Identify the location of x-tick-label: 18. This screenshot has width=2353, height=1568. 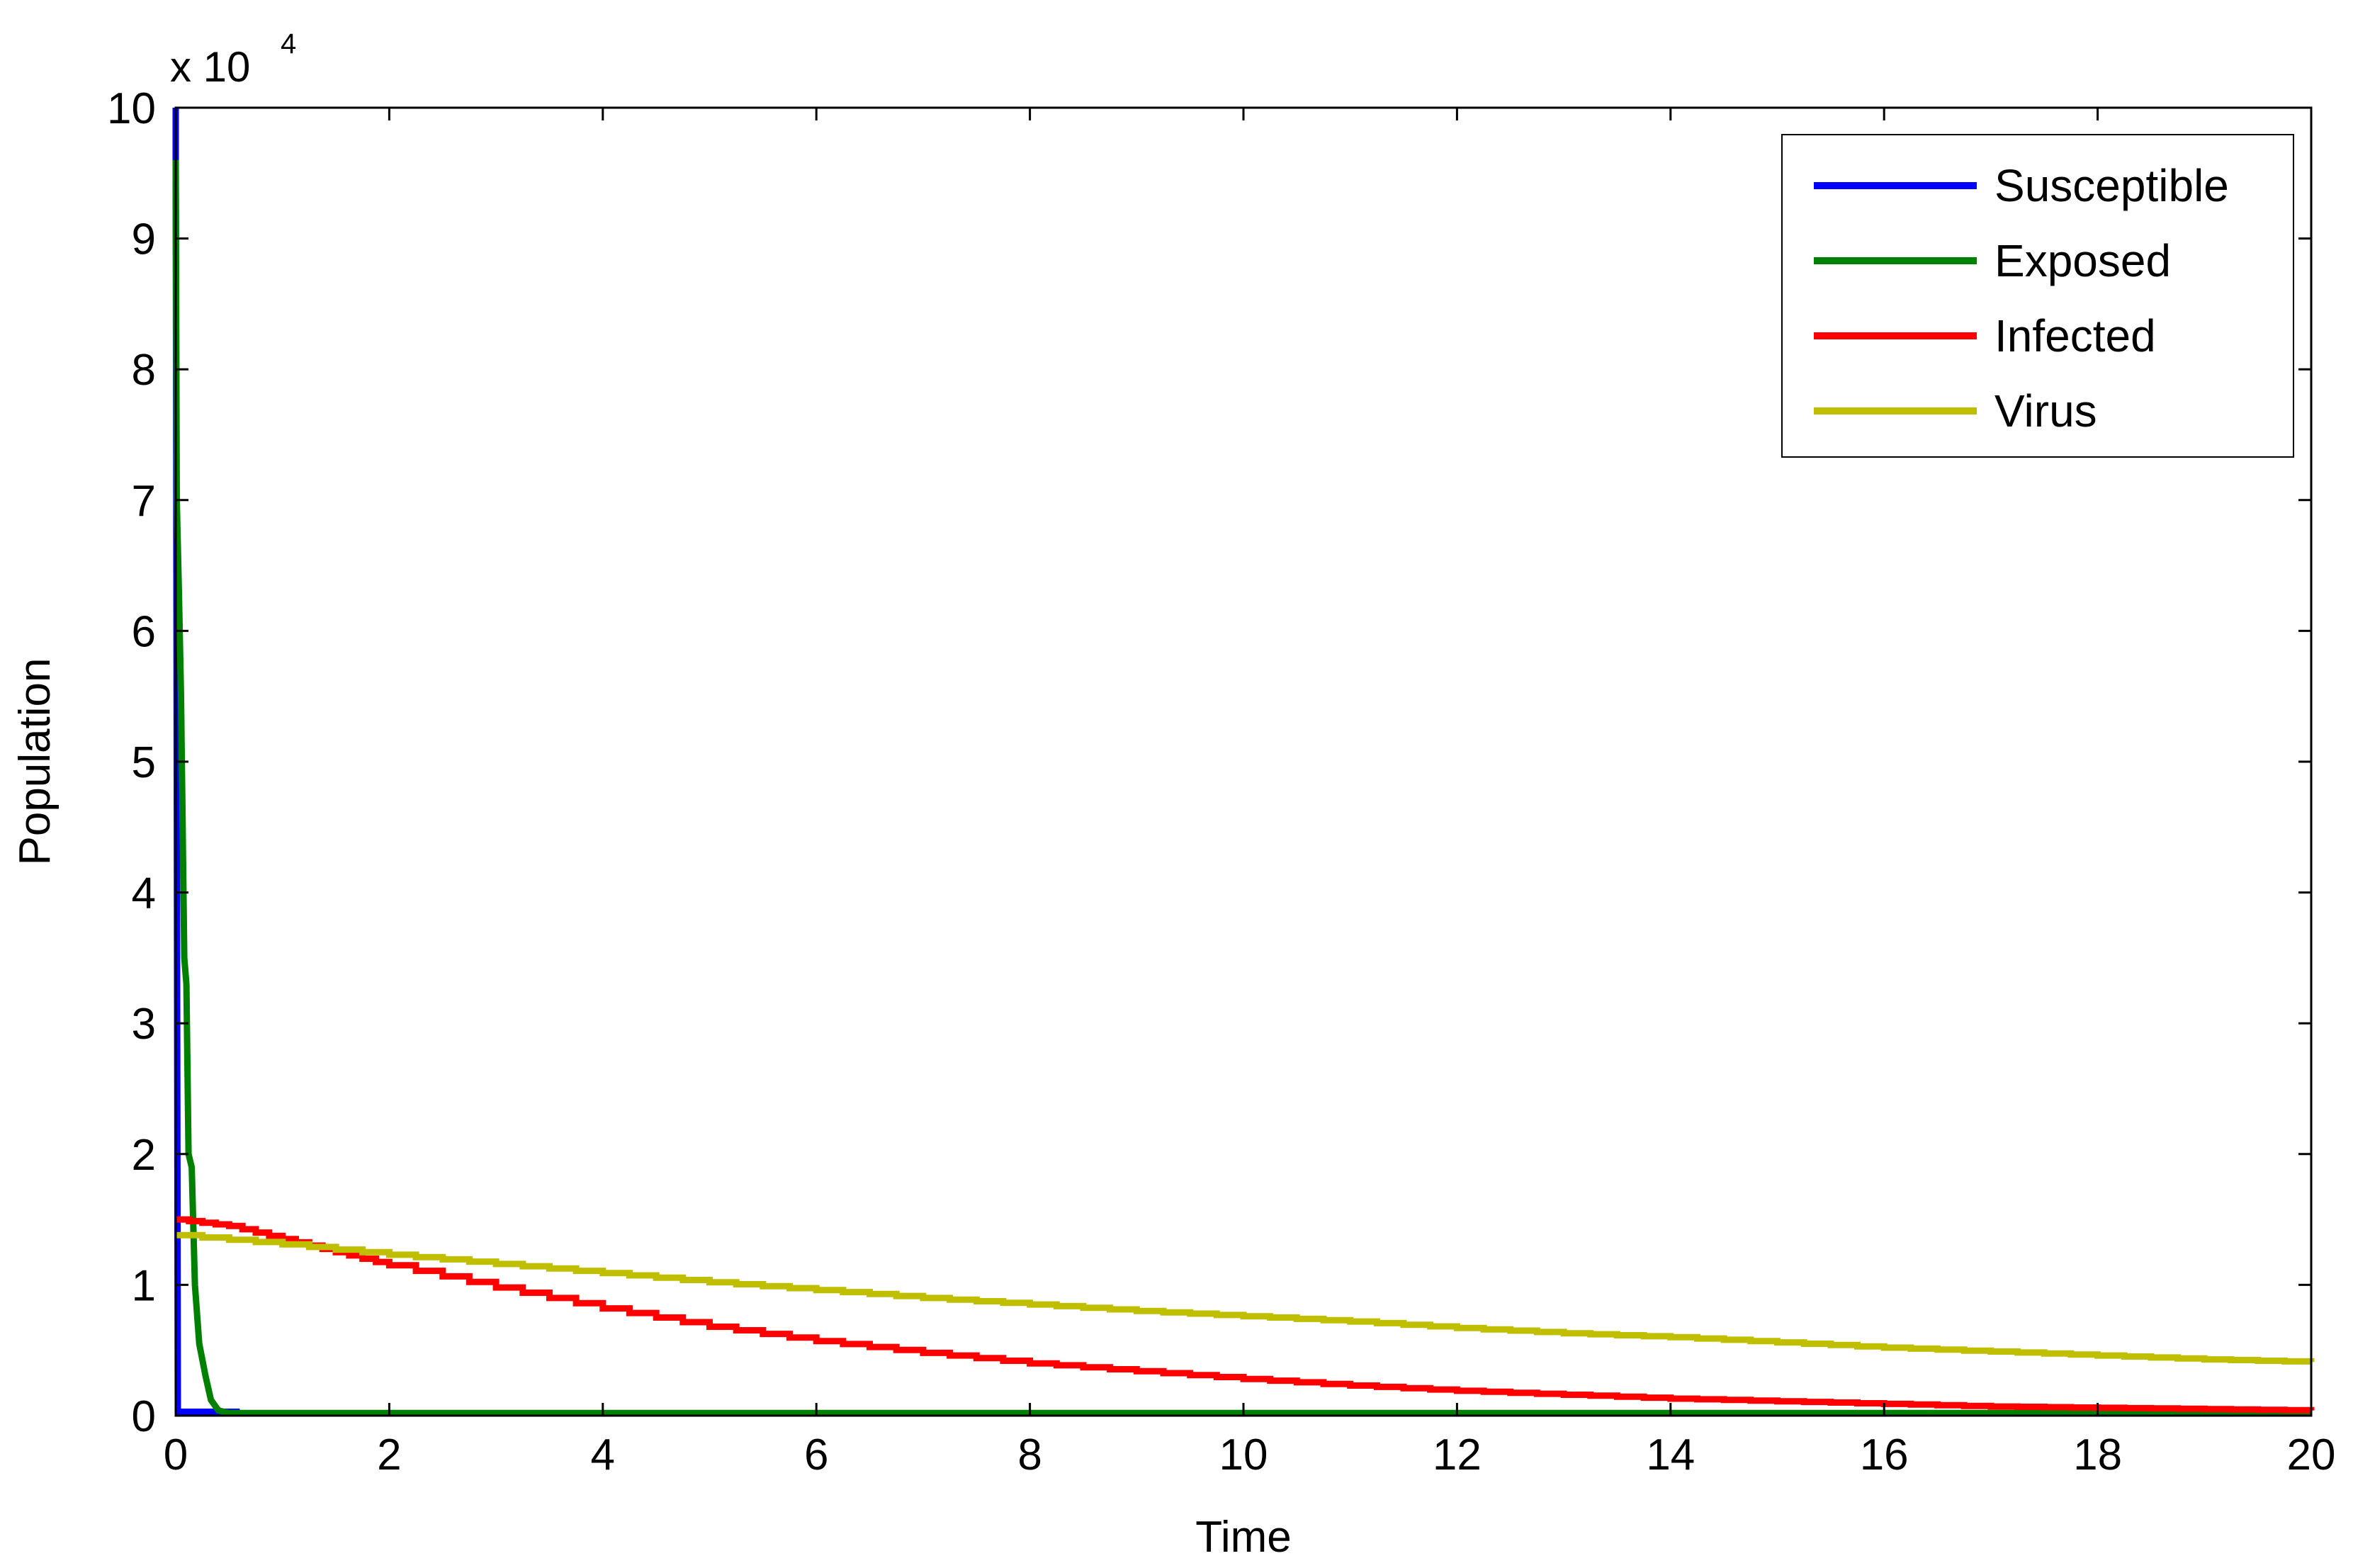
(2097, 1455).